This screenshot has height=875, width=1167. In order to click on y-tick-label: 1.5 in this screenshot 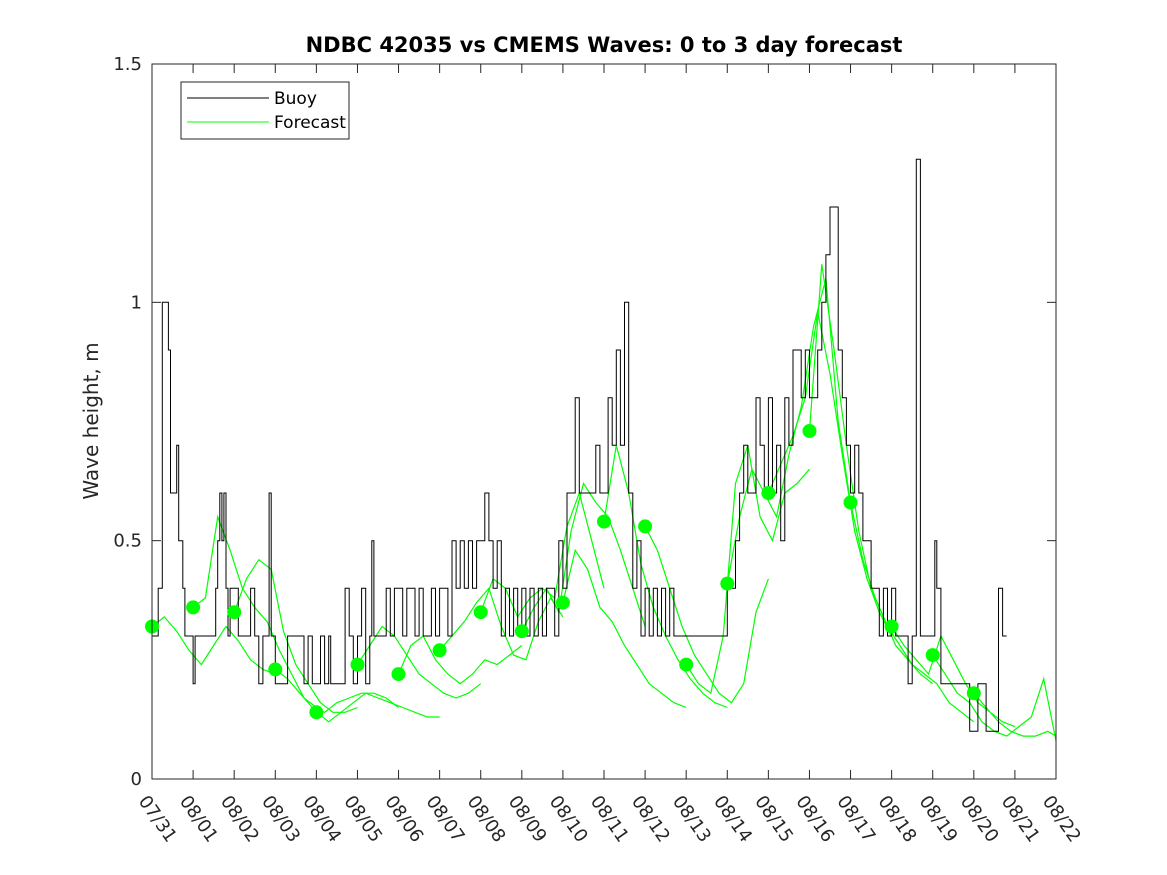, I will do `click(127, 64)`.